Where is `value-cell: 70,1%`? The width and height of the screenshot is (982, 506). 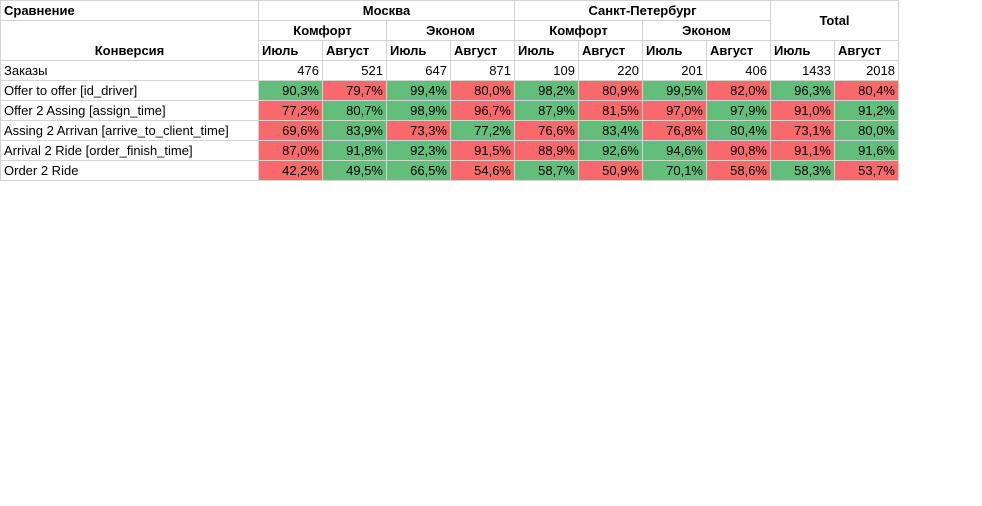
value-cell: 70,1% is located at coordinates (674, 170).